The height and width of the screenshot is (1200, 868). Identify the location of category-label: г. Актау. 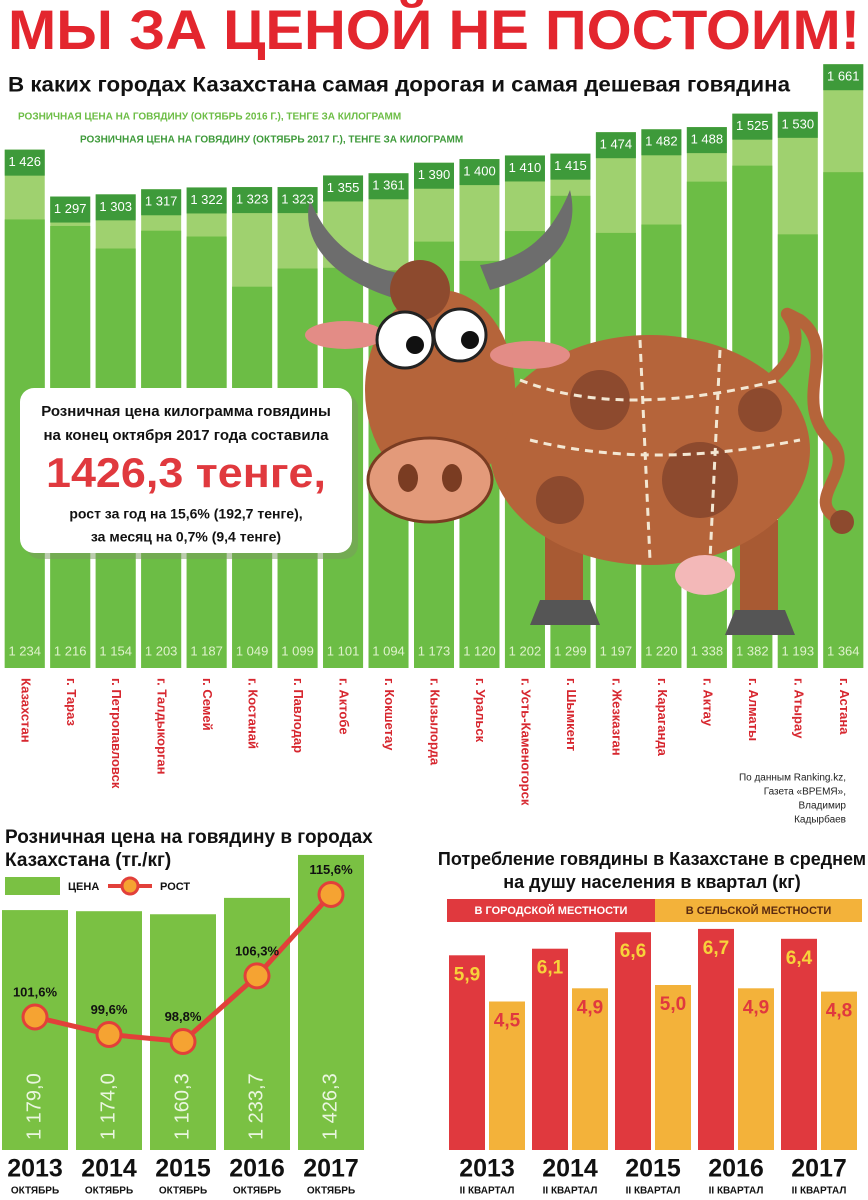
(707, 702).